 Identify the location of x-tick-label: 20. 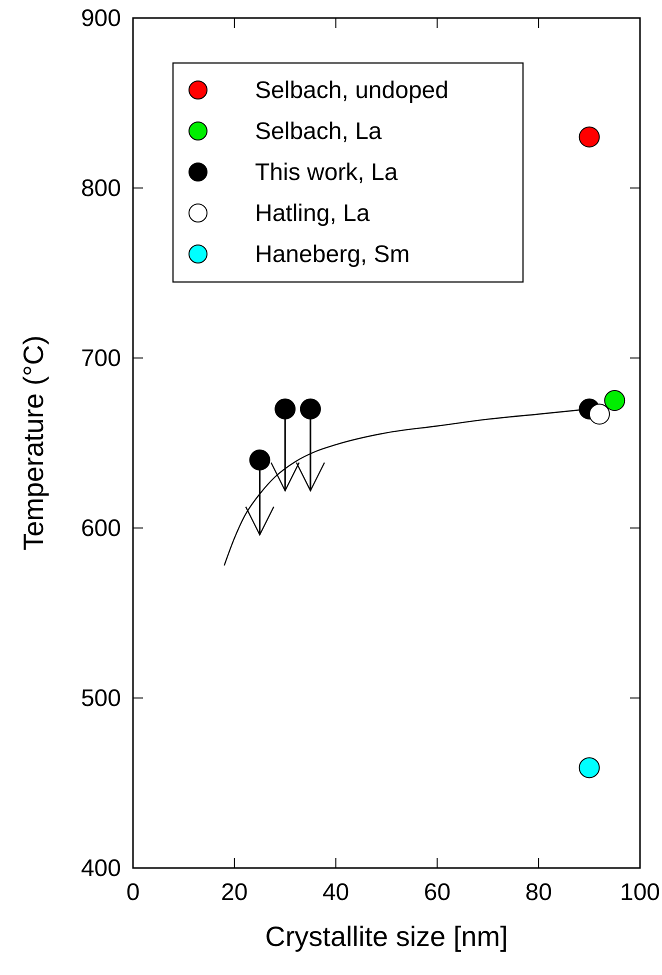
(234, 892).